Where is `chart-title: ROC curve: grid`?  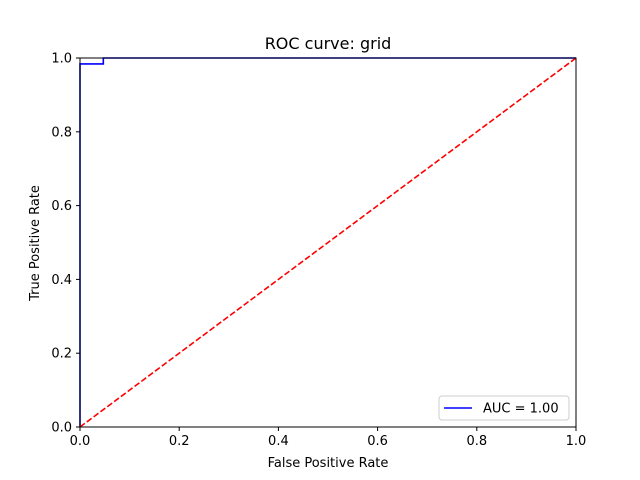
chart-title: ROC curve: grid is located at coordinates (328, 43).